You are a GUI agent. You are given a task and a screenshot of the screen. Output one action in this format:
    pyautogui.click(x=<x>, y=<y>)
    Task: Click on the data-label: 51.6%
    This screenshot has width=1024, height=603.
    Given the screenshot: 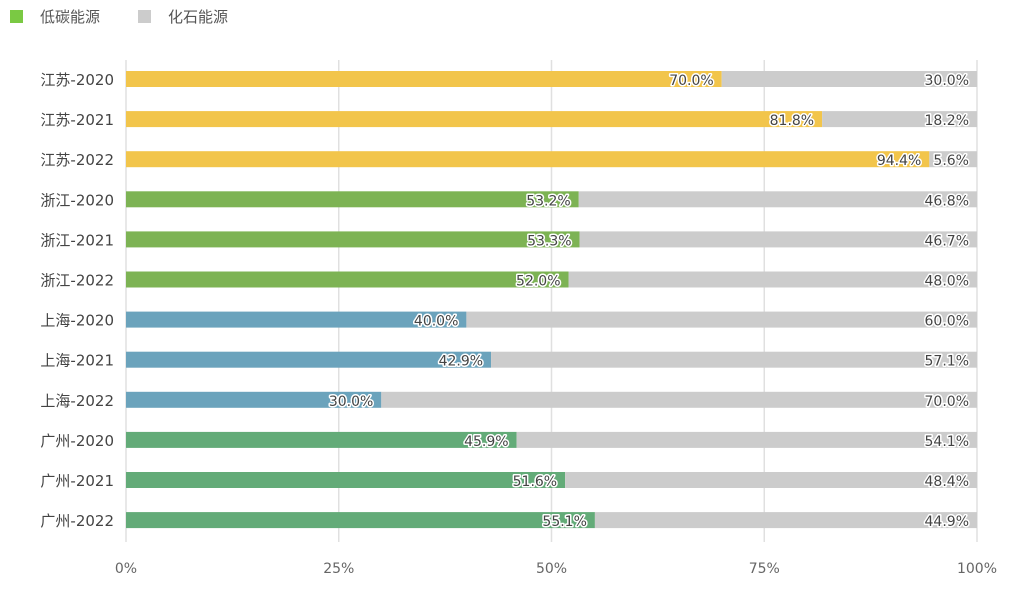 What is the action you would take?
    pyautogui.click(x=535, y=482)
    